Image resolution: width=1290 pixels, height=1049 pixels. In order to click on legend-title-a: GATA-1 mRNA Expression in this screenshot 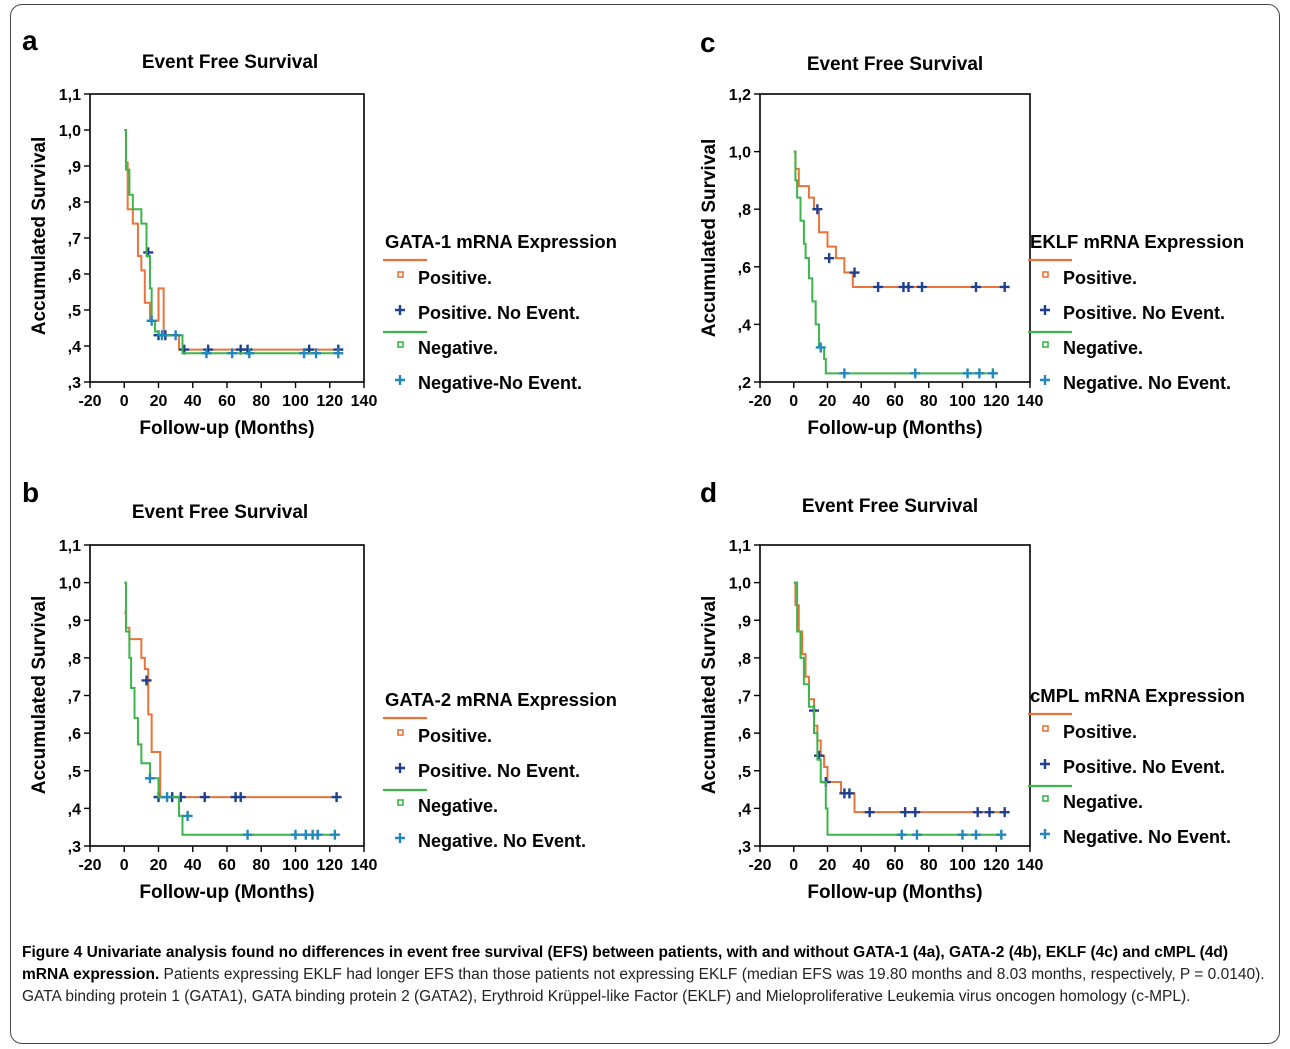, I will do `click(501, 241)`.